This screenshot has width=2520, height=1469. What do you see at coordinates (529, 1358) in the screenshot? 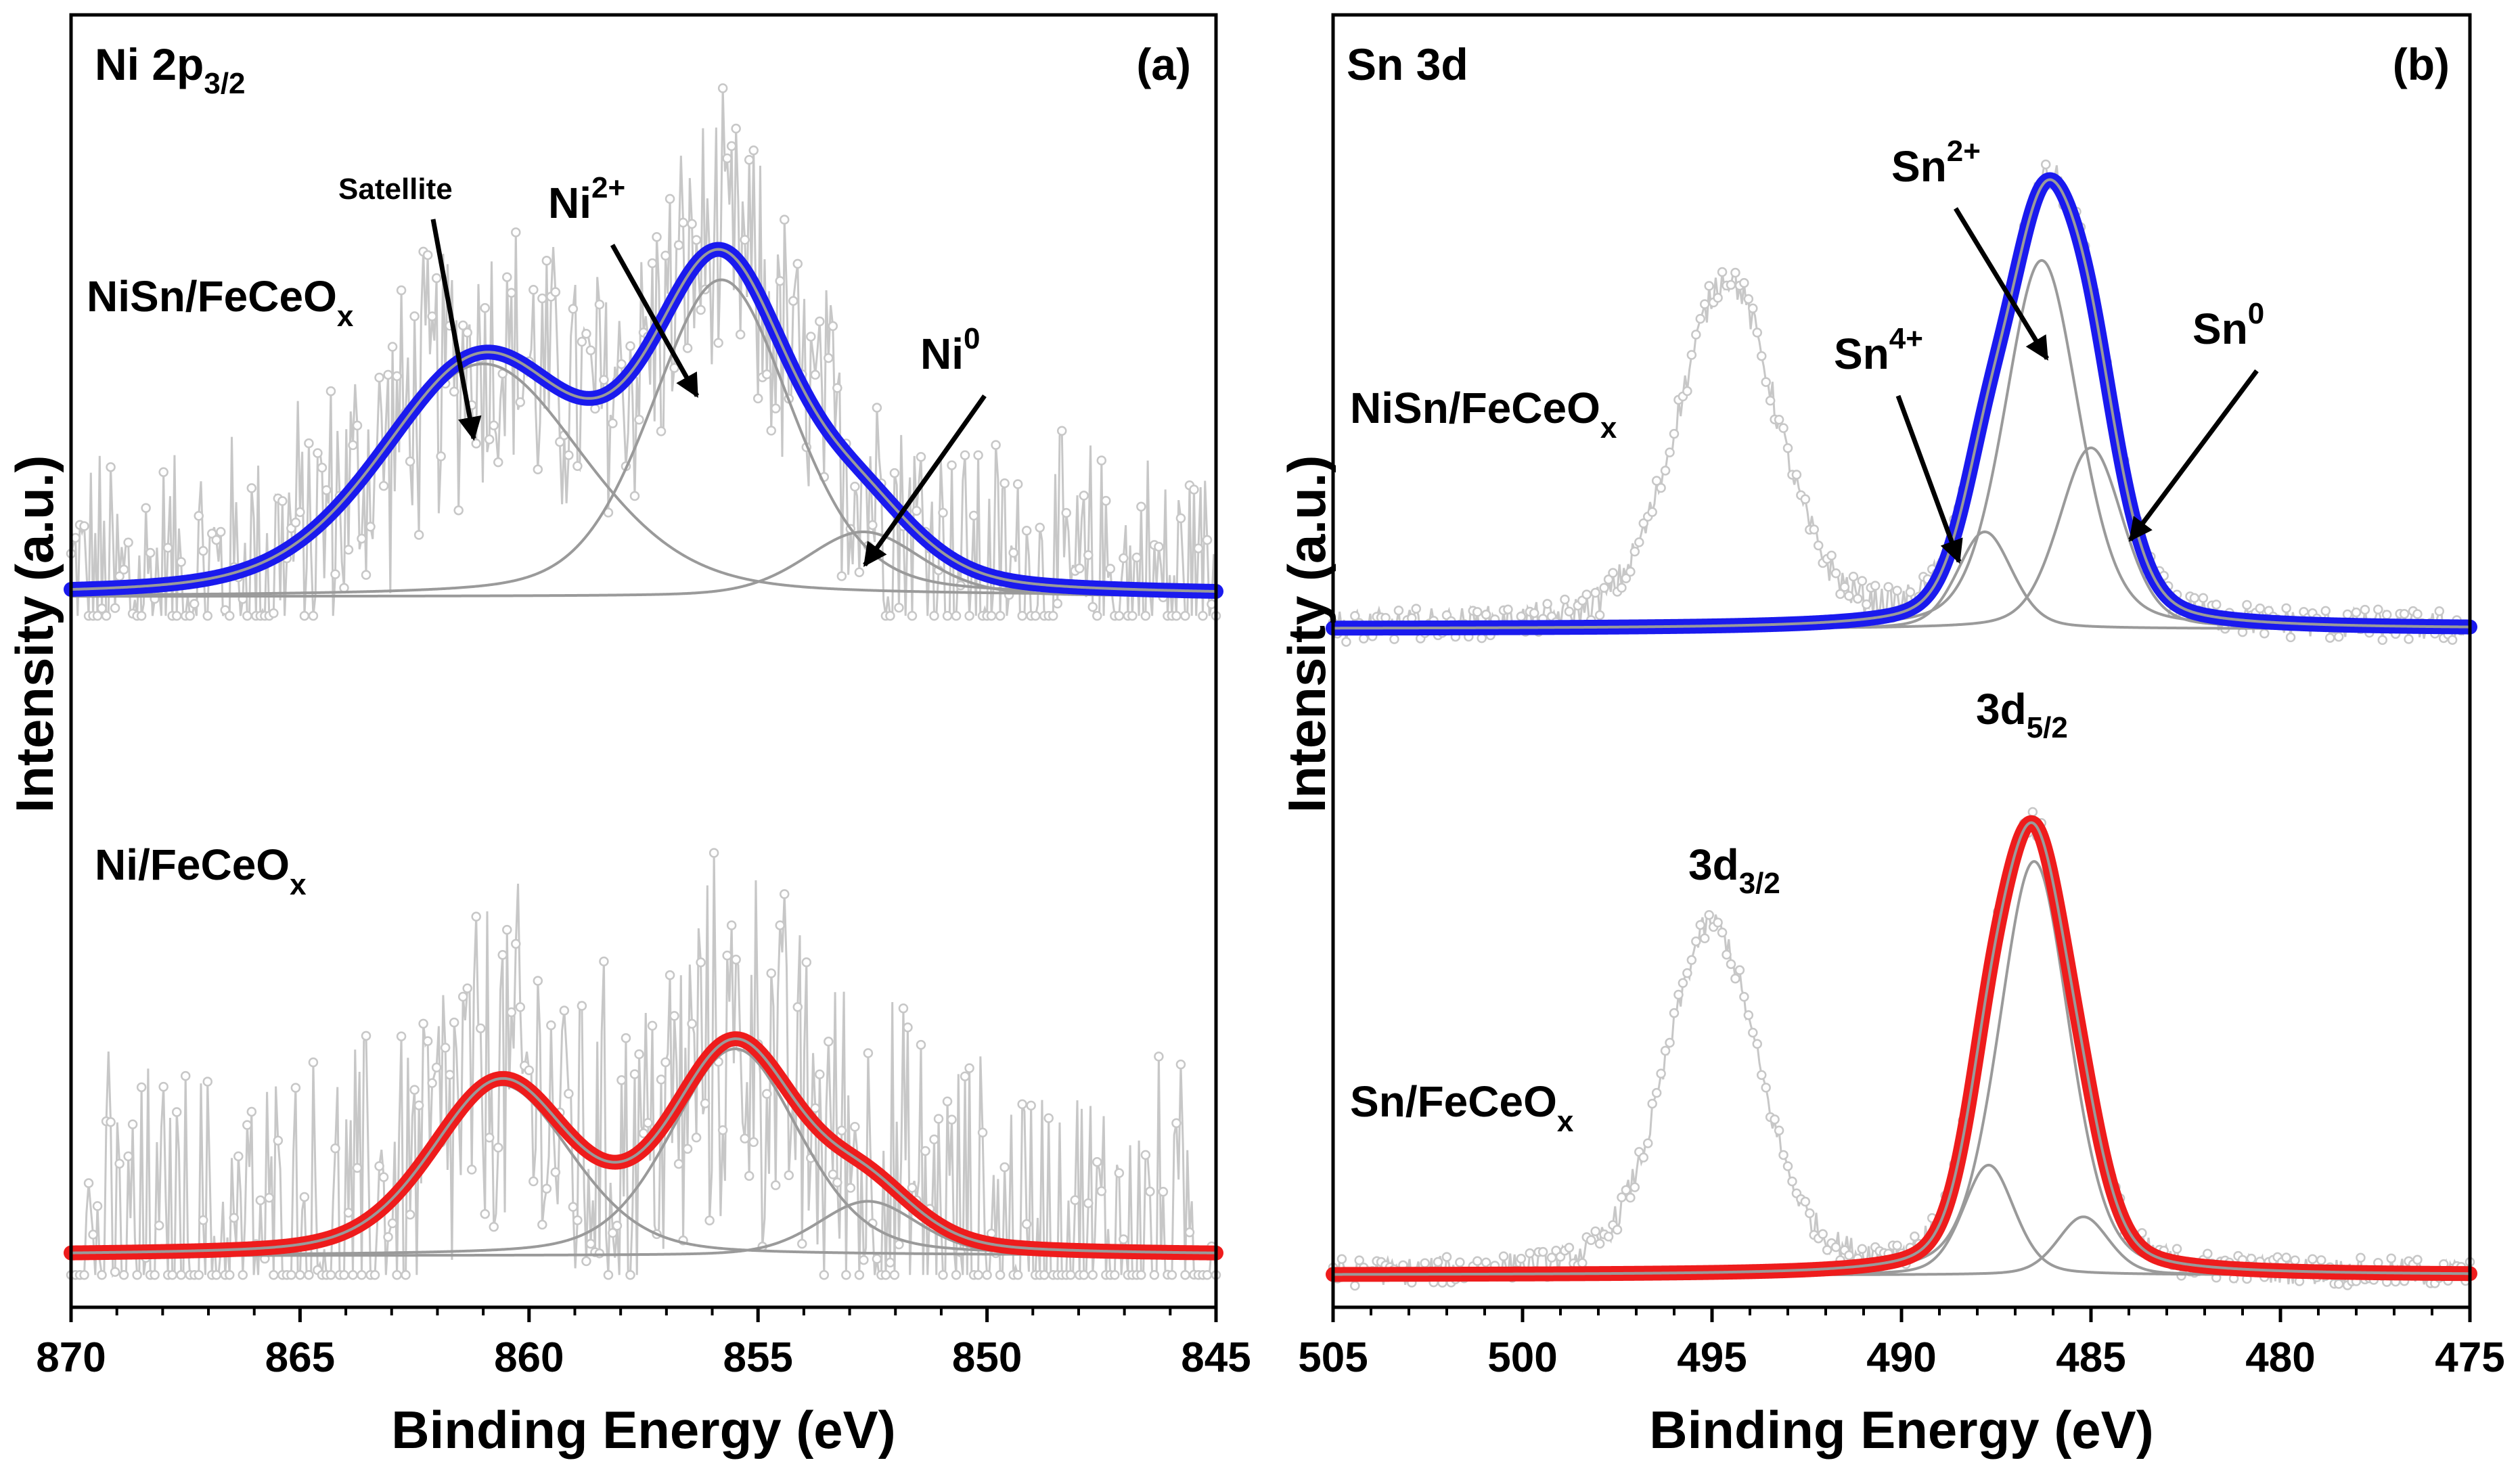
I see `x-tick-label: 860` at bounding box center [529, 1358].